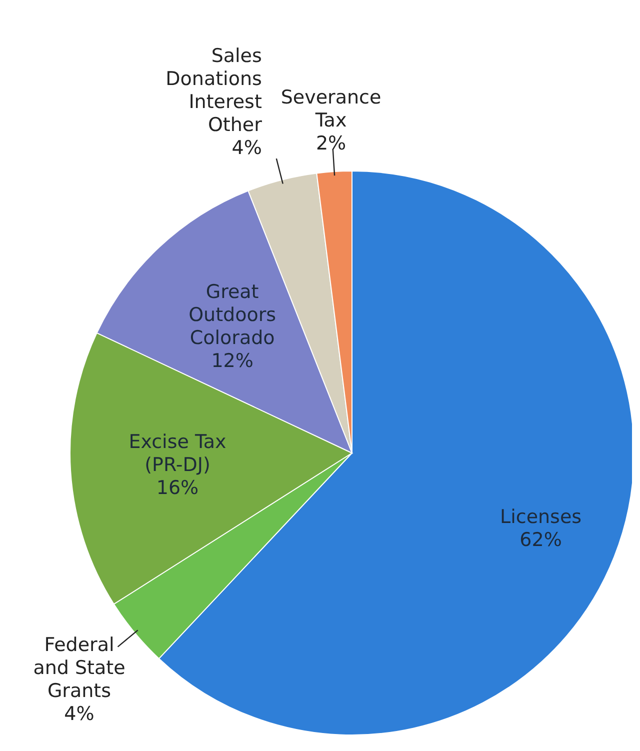 This screenshot has width=640, height=751. I want to click on slice-label: Sales Donations Interest Other, so click(214, 90).